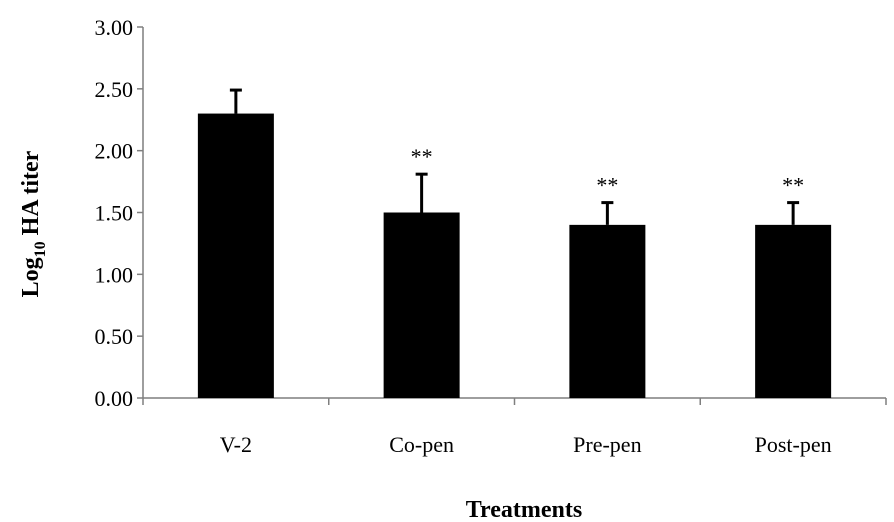  What do you see at coordinates (793, 311) in the screenshot?
I see `bar-post-pen` at bounding box center [793, 311].